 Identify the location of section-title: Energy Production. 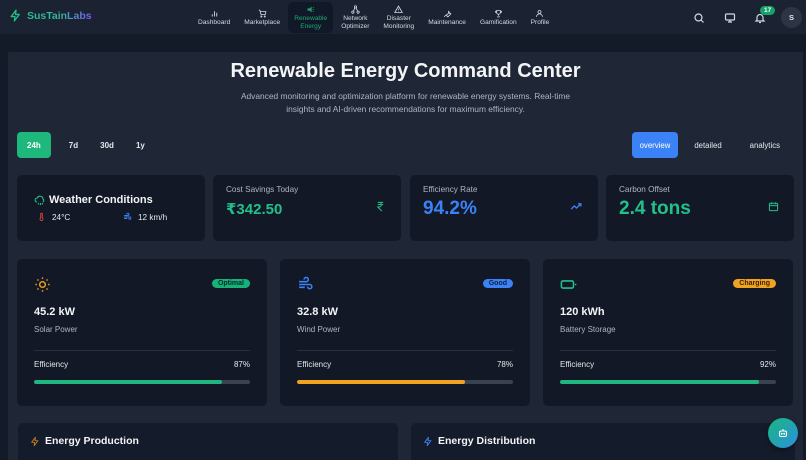
(92, 441).